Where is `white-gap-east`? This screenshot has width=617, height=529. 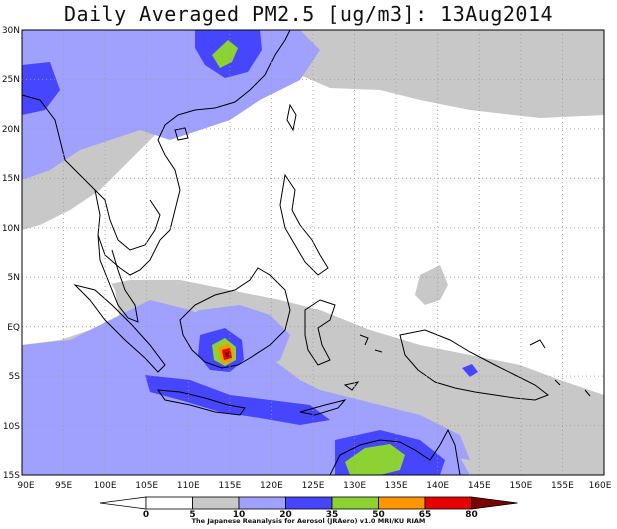 white-gap-east is located at coordinates (522, 225).